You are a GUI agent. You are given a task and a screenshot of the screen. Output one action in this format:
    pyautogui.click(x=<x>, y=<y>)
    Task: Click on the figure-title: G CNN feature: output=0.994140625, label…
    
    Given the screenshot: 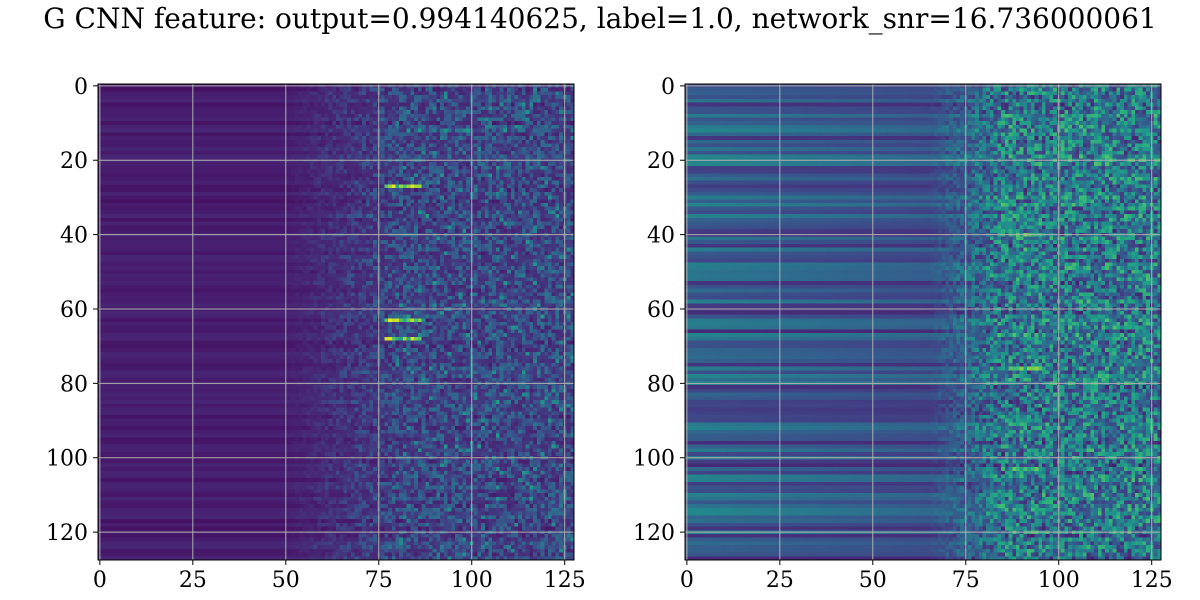 What is the action you would take?
    pyautogui.click(x=599, y=18)
    